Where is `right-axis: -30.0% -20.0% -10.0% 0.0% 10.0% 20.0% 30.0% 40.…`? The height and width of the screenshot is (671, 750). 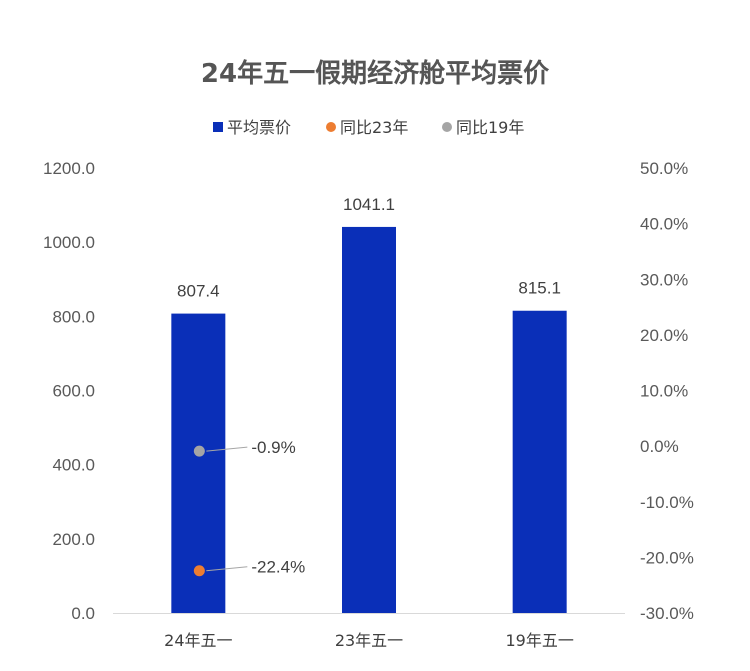 right-axis: -30.0% -20.0% -10.0% 0.0% 10.0% 20.0% 30.0% 40.… is located at coordinates (667, 391).